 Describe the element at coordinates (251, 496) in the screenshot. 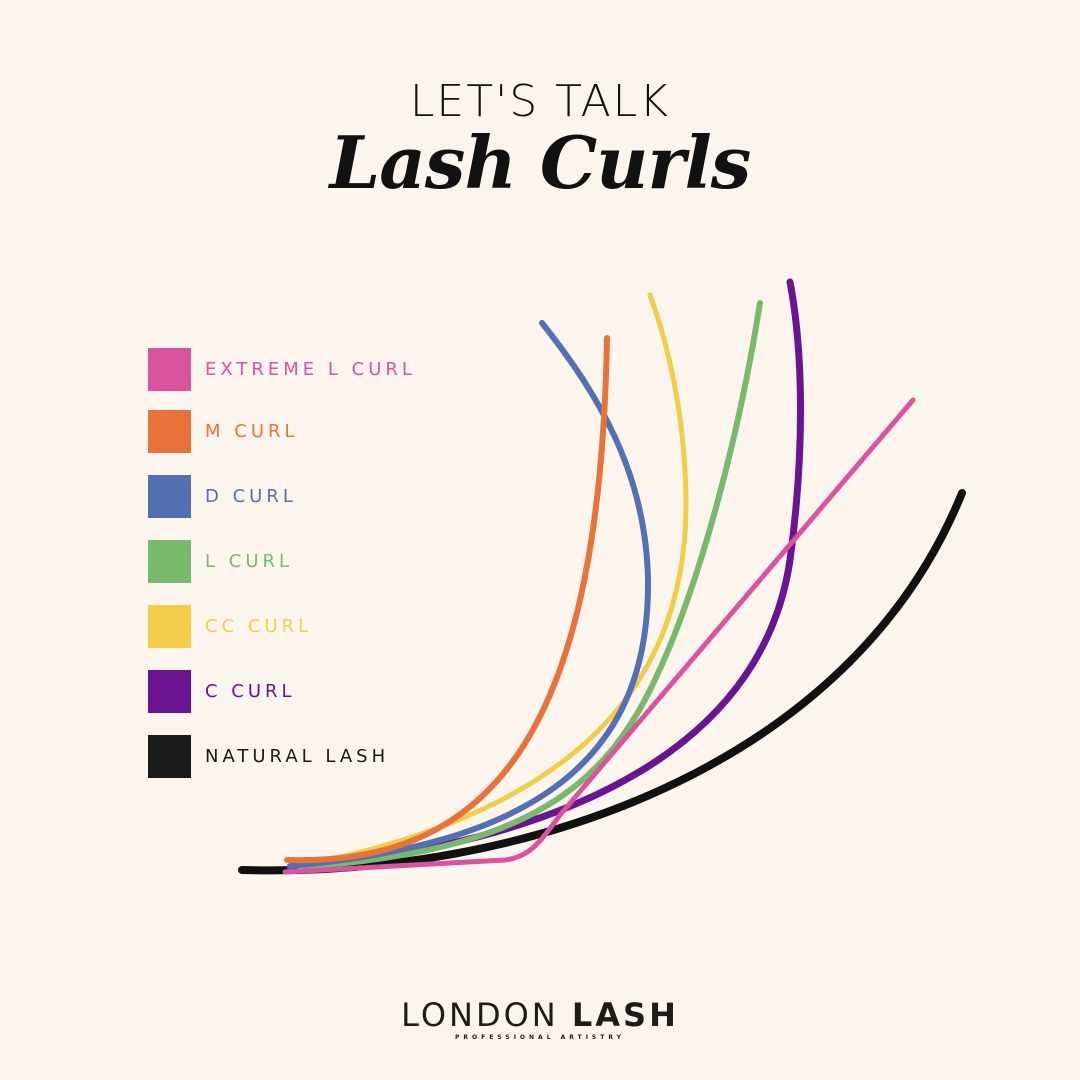

I see `legend-label: D CURL` at that location.